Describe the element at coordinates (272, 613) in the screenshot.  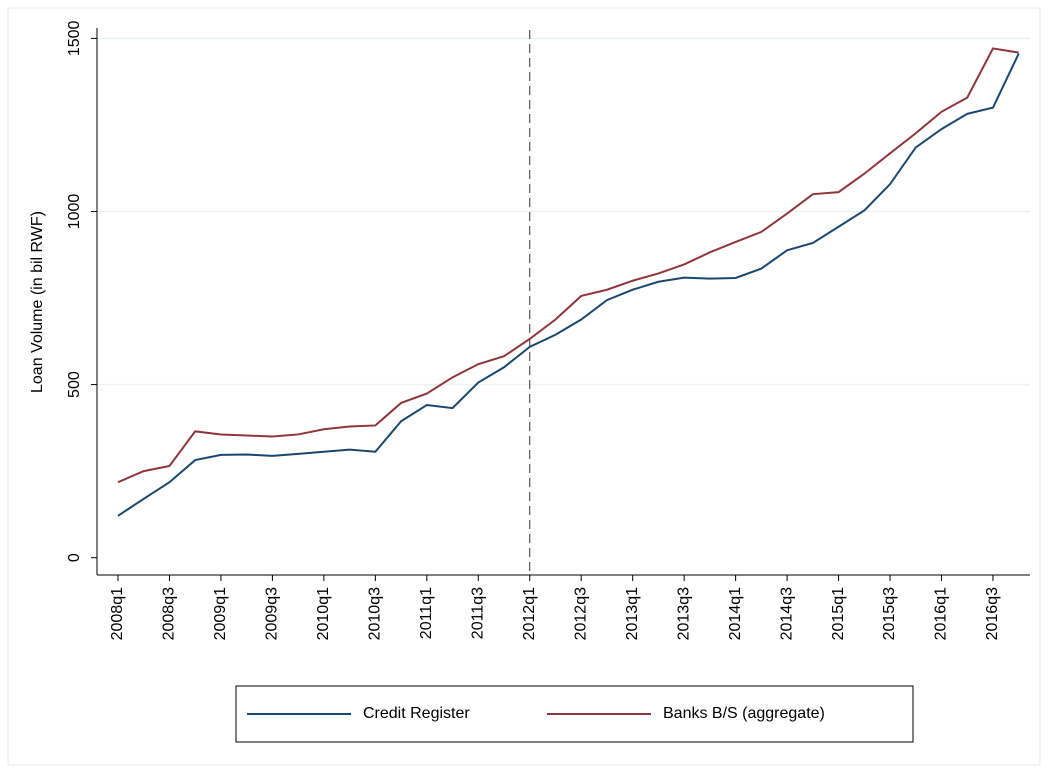
I see `x-tick-label: 2009q3` at that location.